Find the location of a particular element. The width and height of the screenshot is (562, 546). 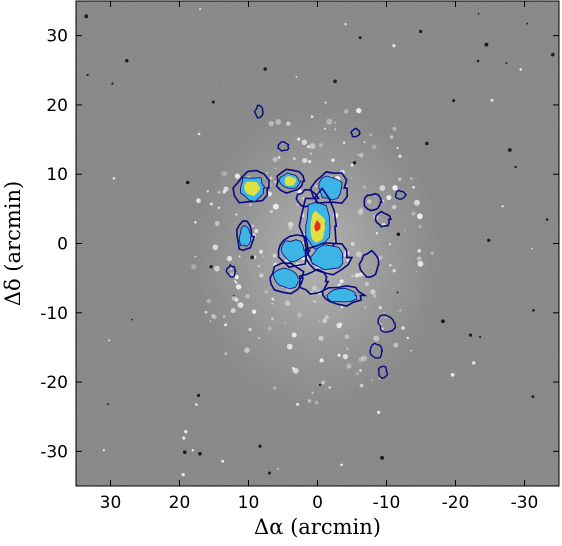

x-tick-label: 10 is located at coordinates (249, 503).